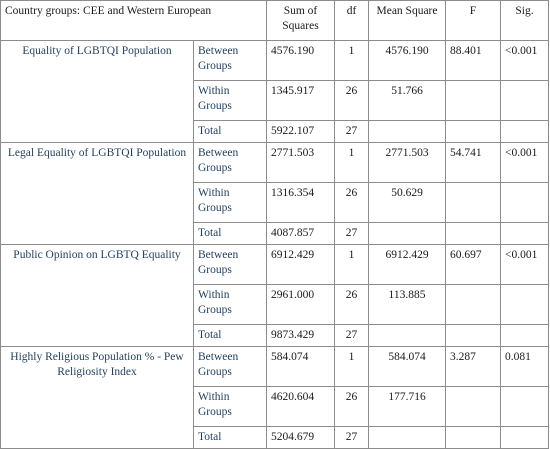  I want to click on table-row: Within Groups 2961.000 26 113.885, so click(275, 304).